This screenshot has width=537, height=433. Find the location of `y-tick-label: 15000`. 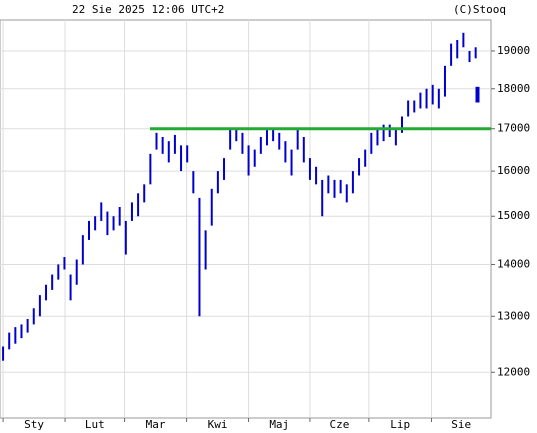

y-tick-label: 15000 is located at coordinates (513, 215).